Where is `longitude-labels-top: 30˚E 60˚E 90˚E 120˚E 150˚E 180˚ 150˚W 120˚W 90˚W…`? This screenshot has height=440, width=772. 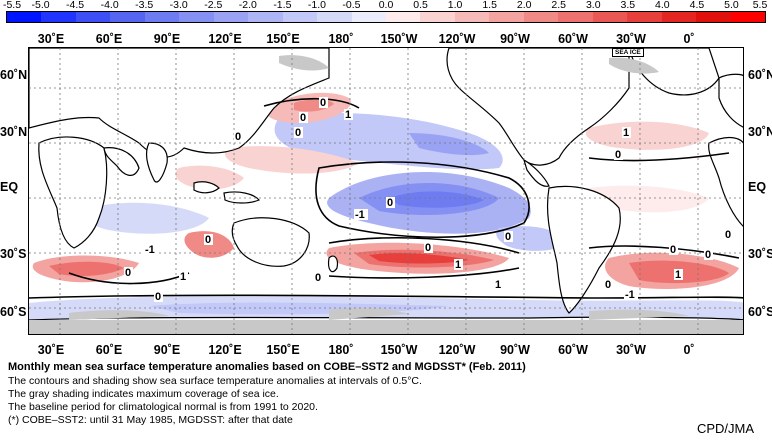 longitude-labels-top: 30˚E 60˚E 90˚E 120˚E 150˚E 180˚ 150˚W 120˚W 90˚W… is located at coordinates (386, 39).